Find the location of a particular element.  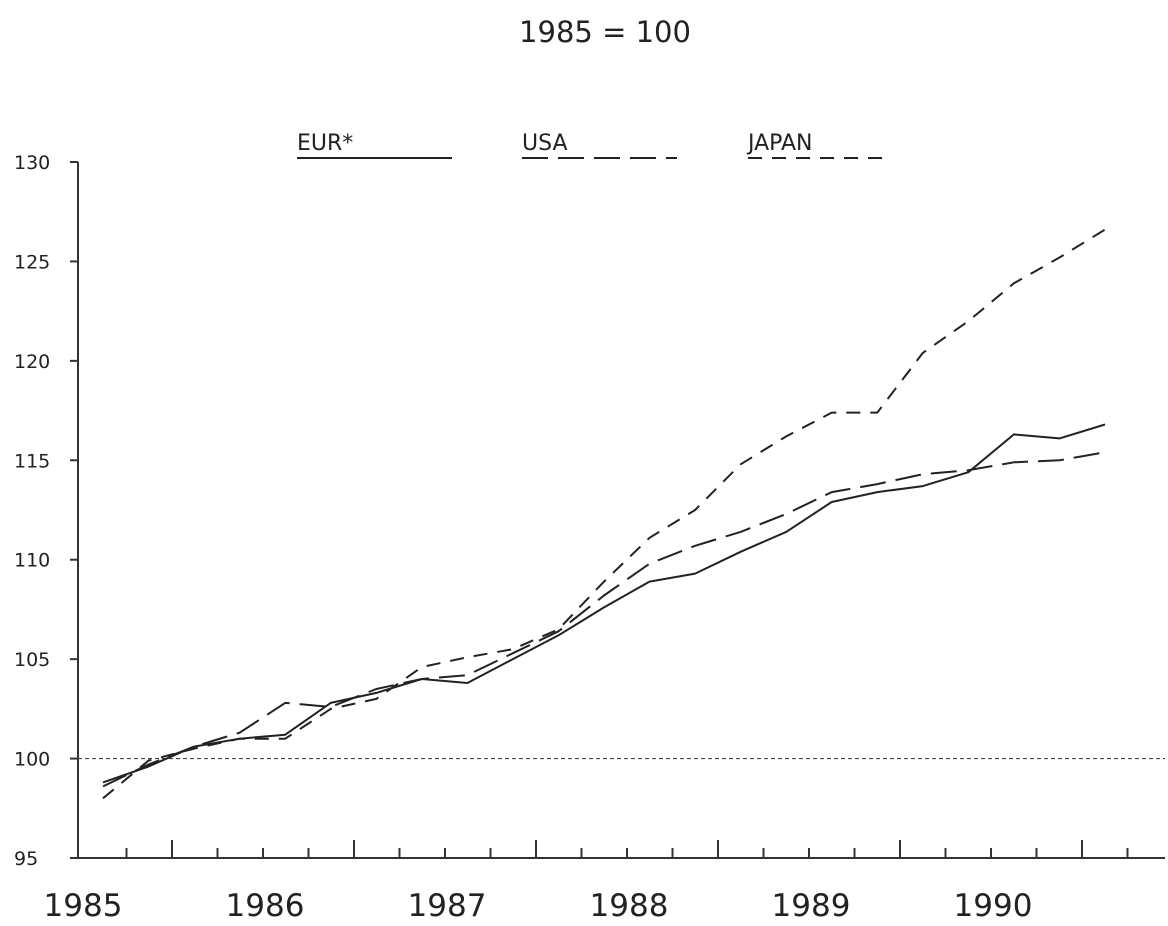

y-tick-label: 110 is located at coordinates (32, 561).